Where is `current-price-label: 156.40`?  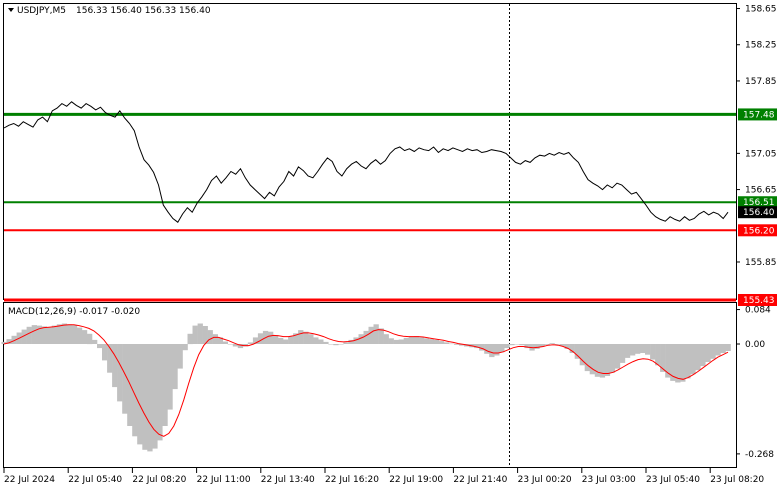 current-price-label: 156.40 is located at coordinates (759, 213).